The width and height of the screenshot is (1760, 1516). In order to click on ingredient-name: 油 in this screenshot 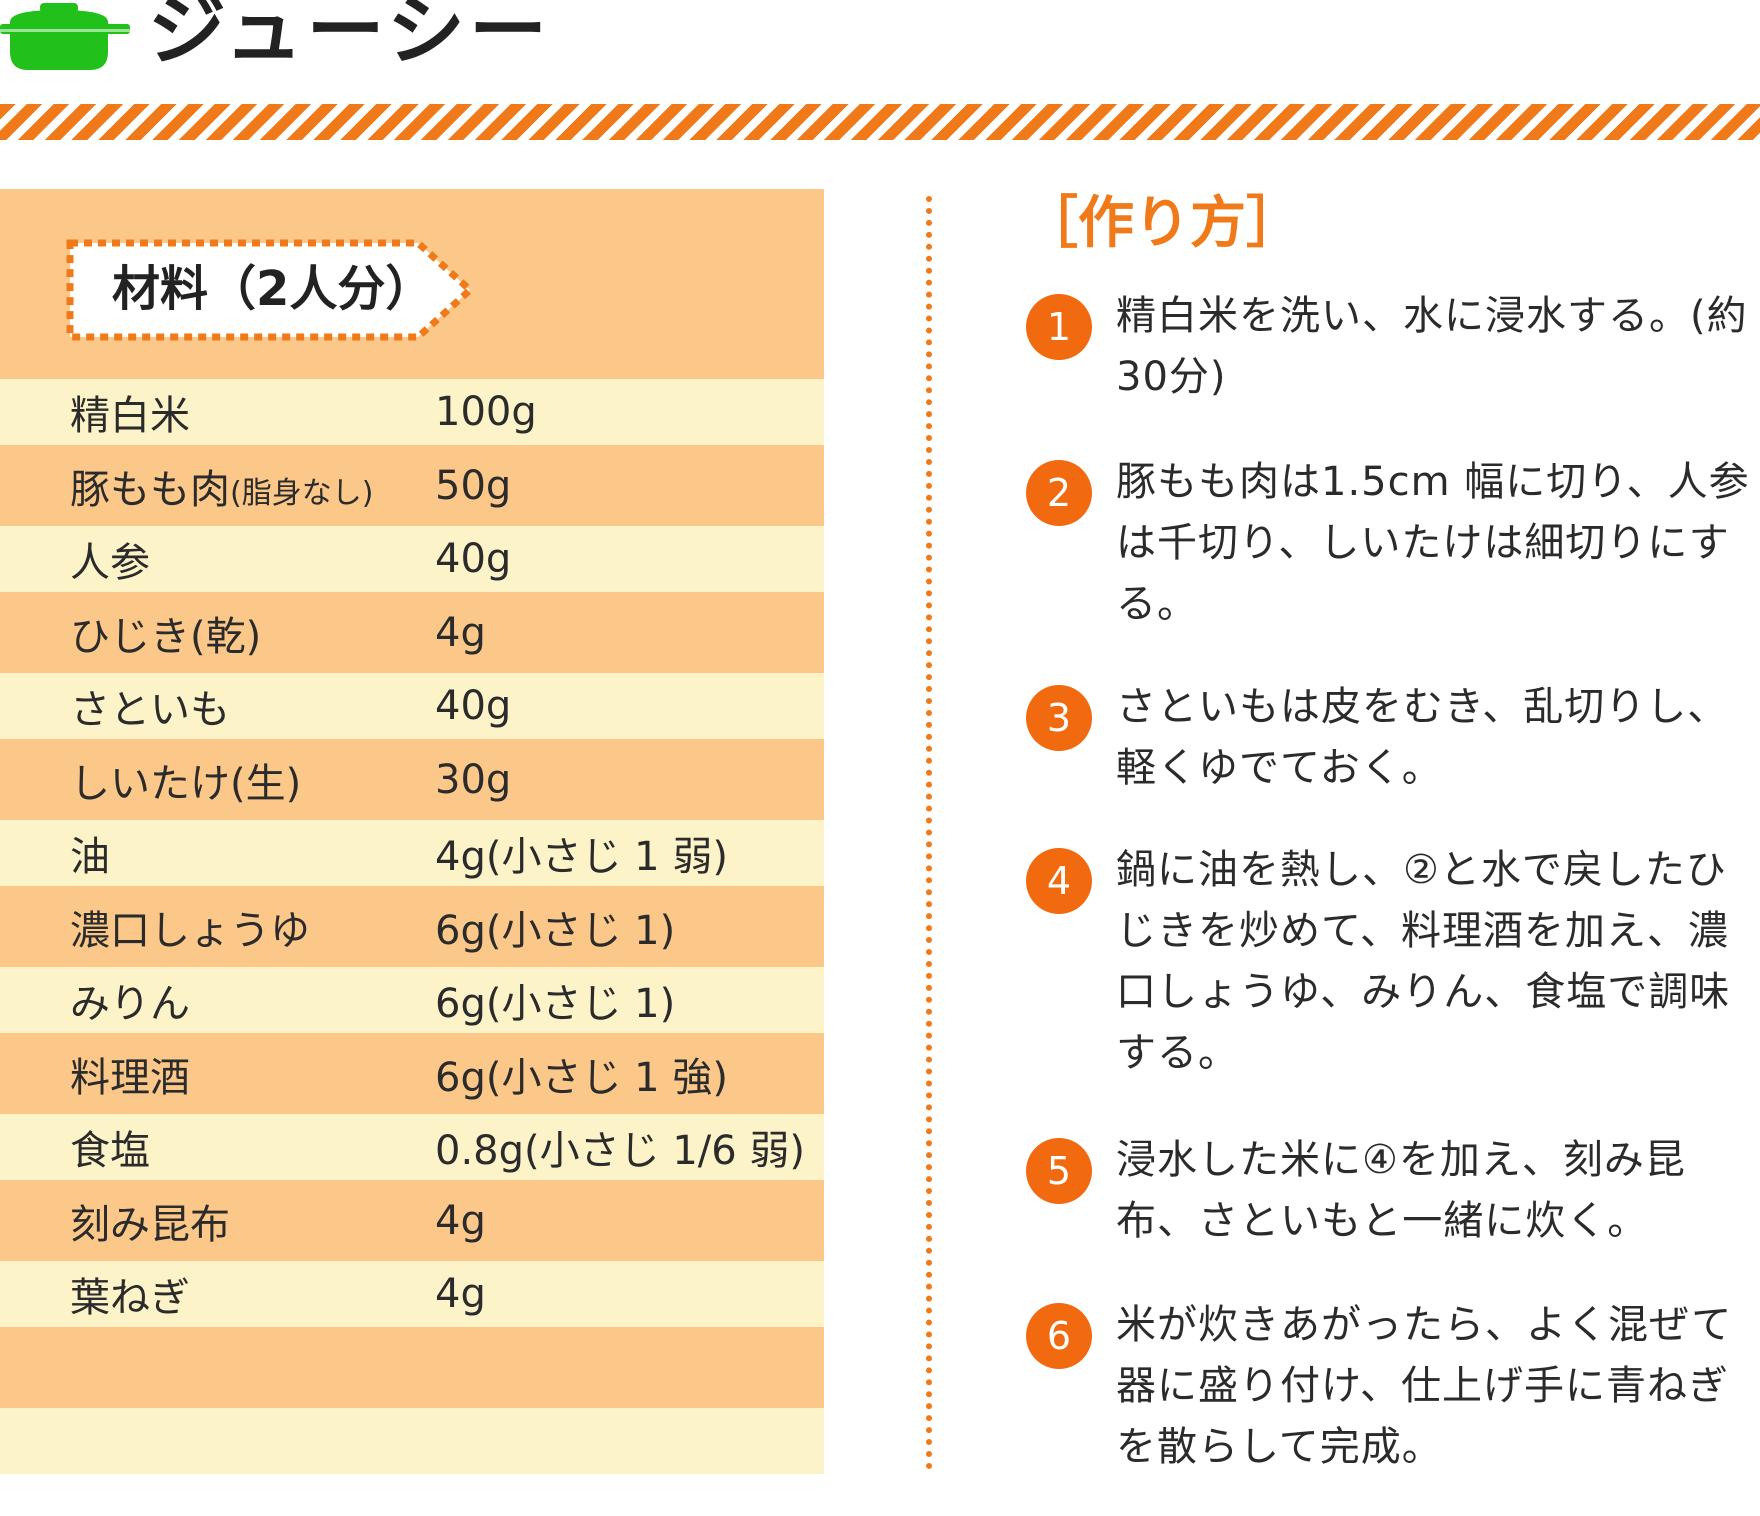, I will do `click(90, 857)`.